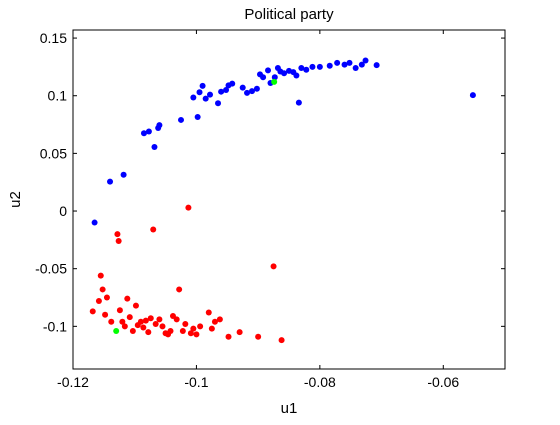  I want to click on y-tick-label: 0.05, so click(53, 153).